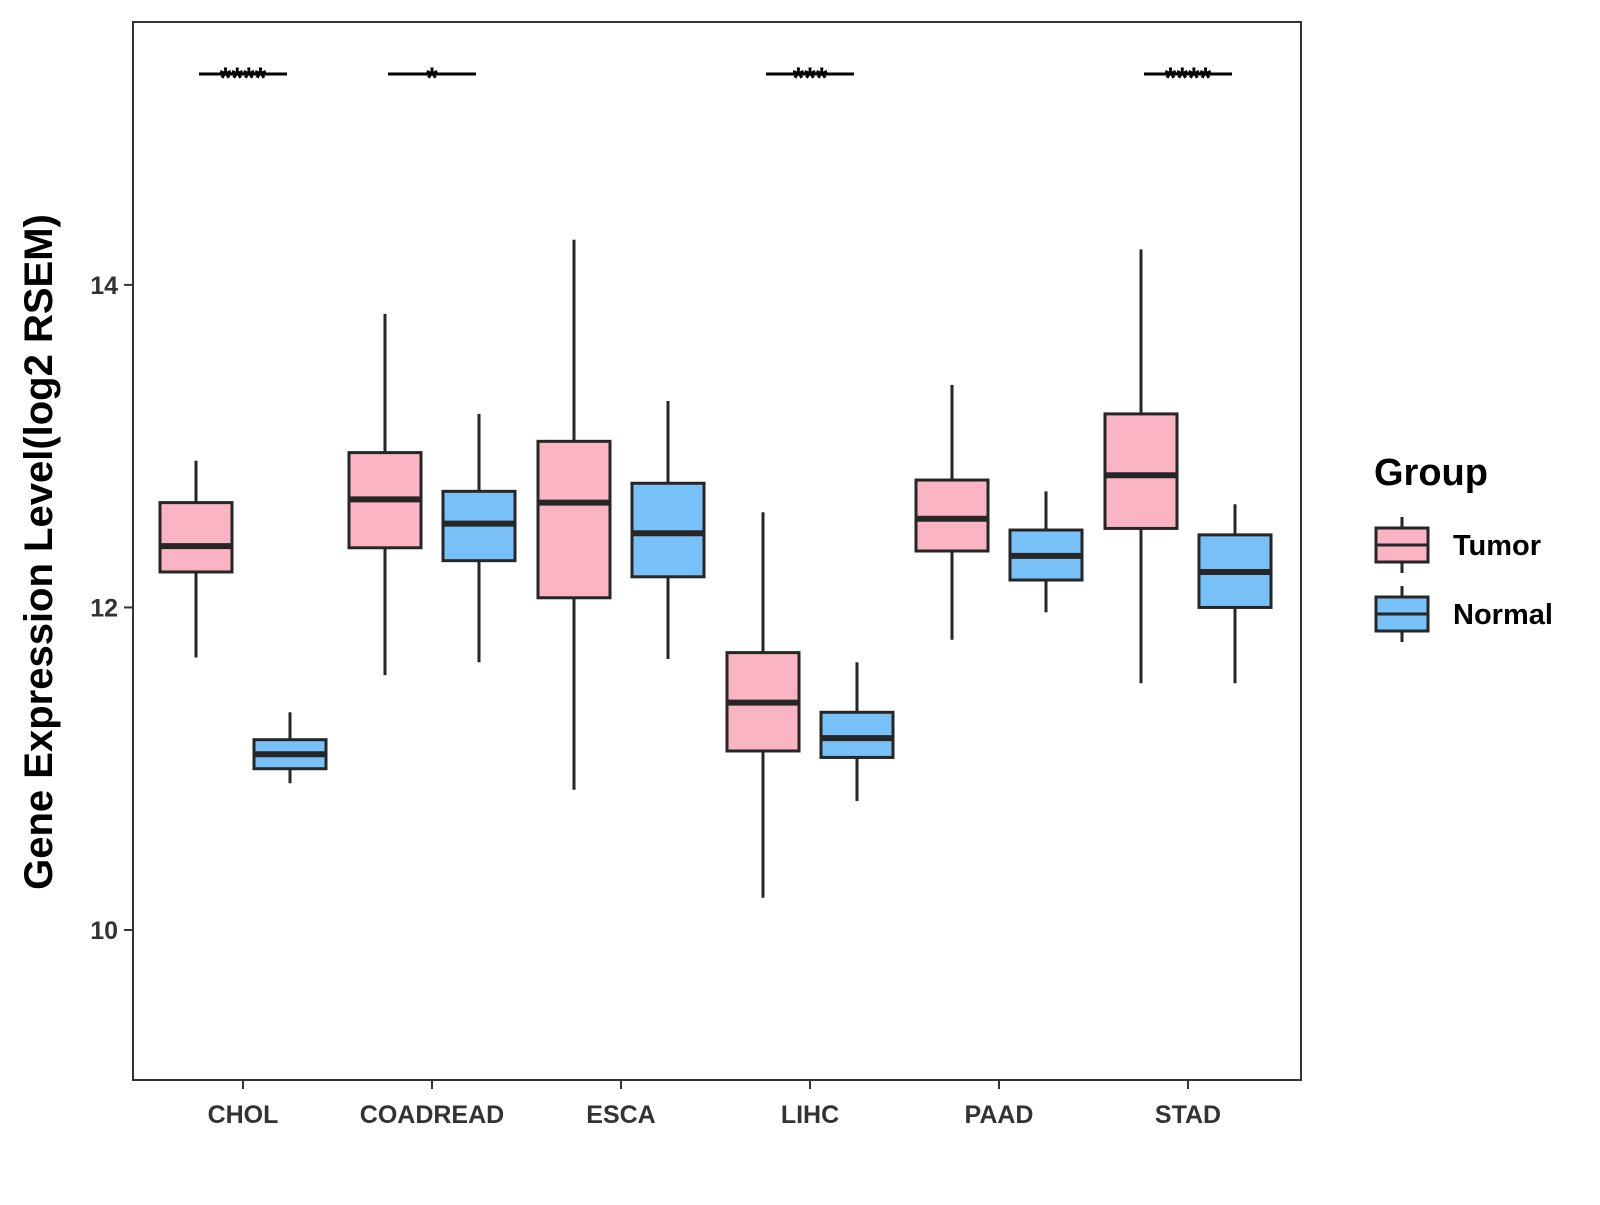 This screenshot has width=1600, height=1205. I want to click on box-normal-esca, so click(668, 530).